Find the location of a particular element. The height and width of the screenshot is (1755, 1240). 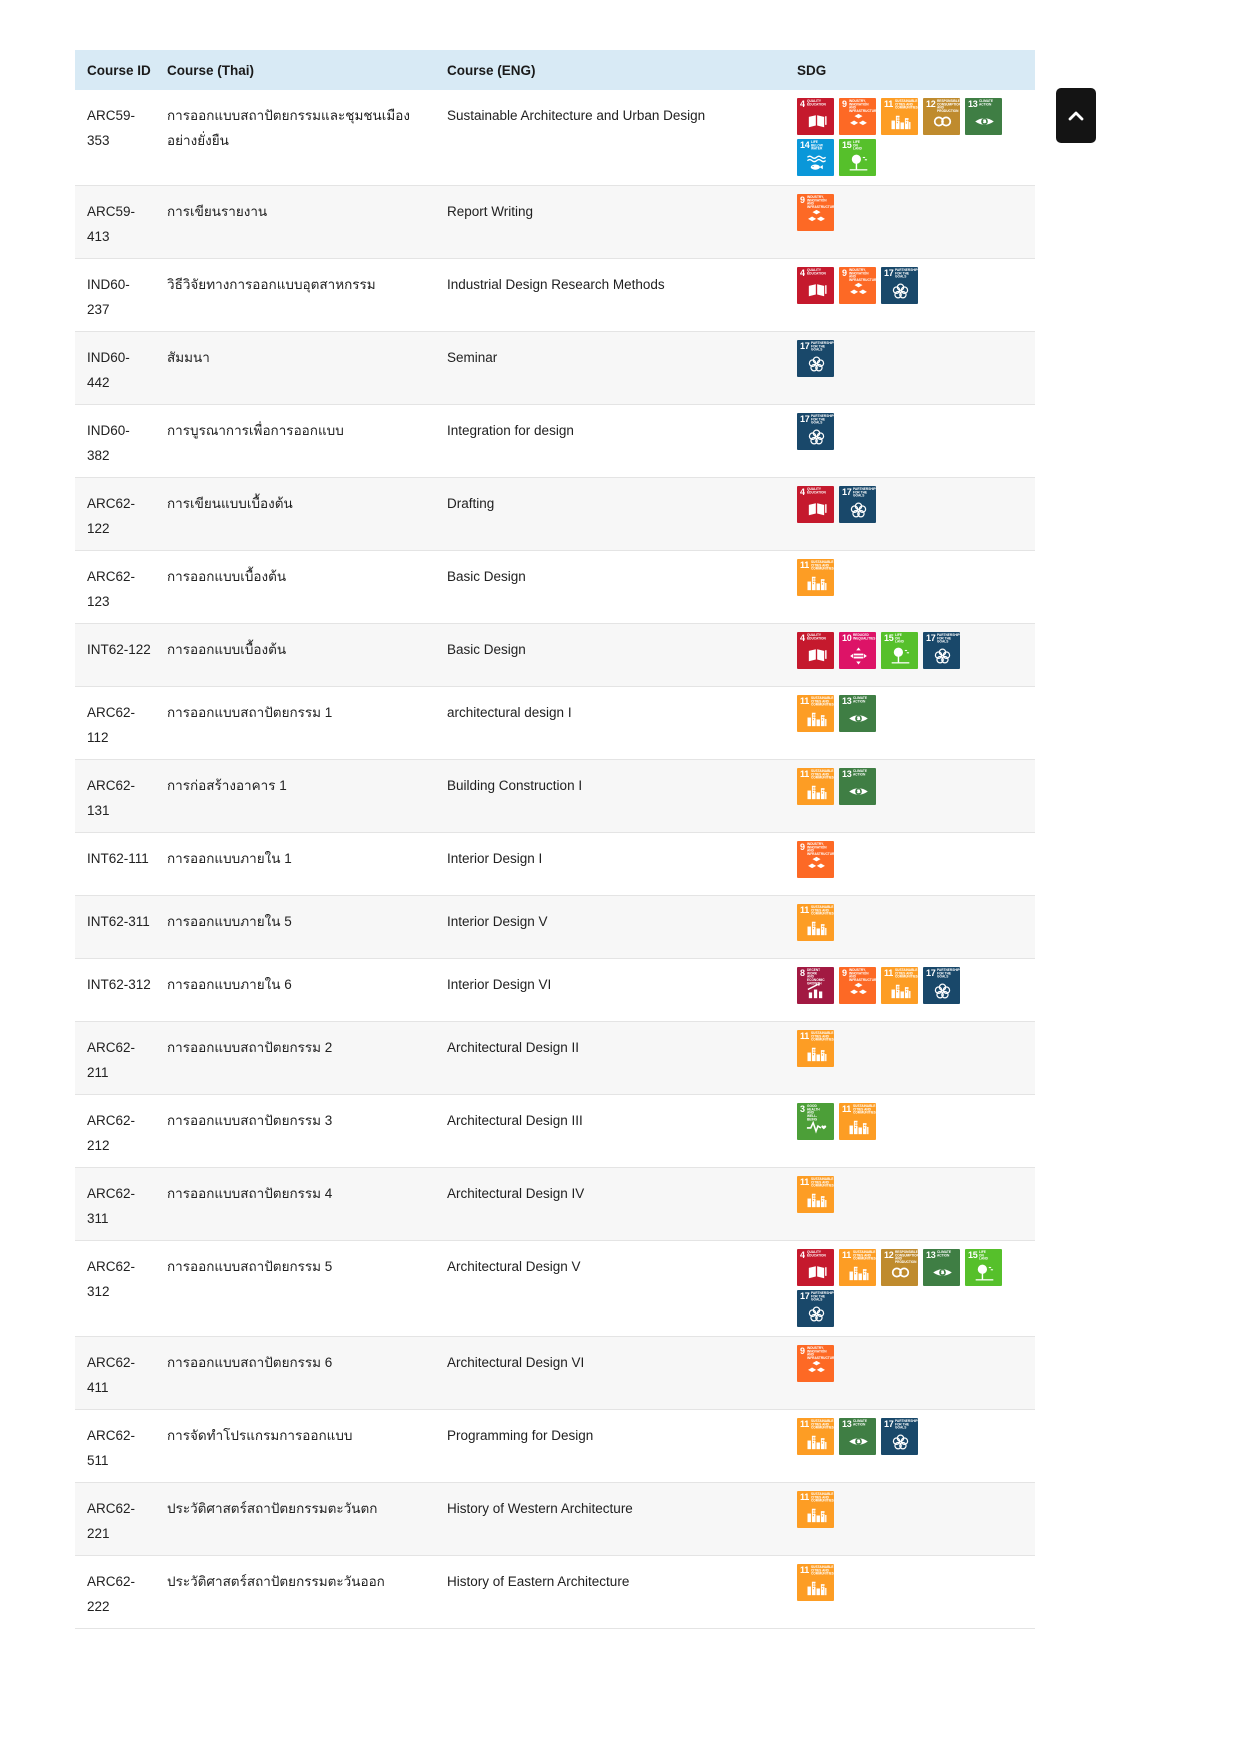

course-id-cell: IND60-237 is located at coordinates (108, 297).